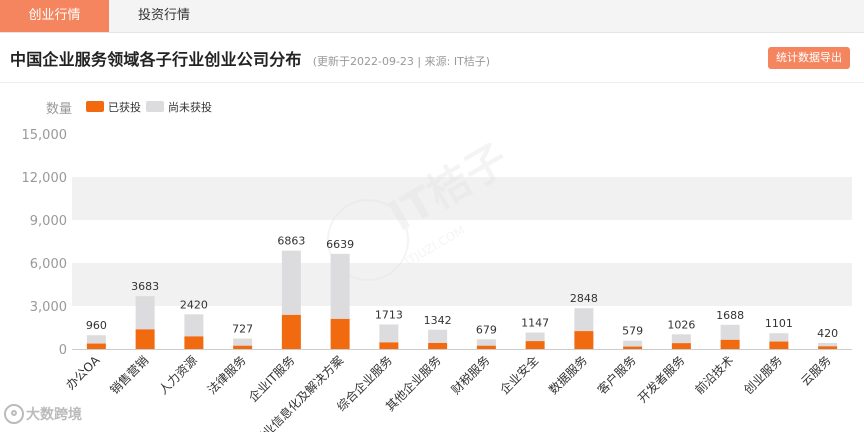 The height and width of the screenshot is (432, 864). What do you see at coordinates (48, 221) in the screenshot?
I see `y-tick-label: 9,000` at bounding box center [48, 221].